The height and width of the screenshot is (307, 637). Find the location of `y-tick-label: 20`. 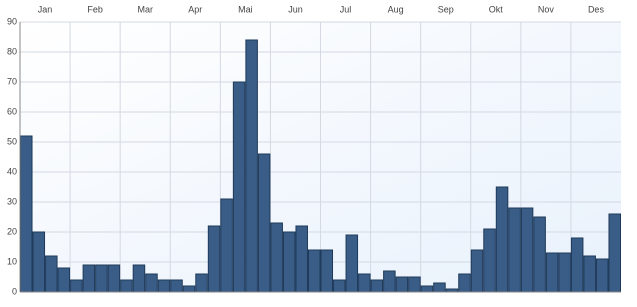

y-tick-label: 20 is located at coordinates (12, 231).